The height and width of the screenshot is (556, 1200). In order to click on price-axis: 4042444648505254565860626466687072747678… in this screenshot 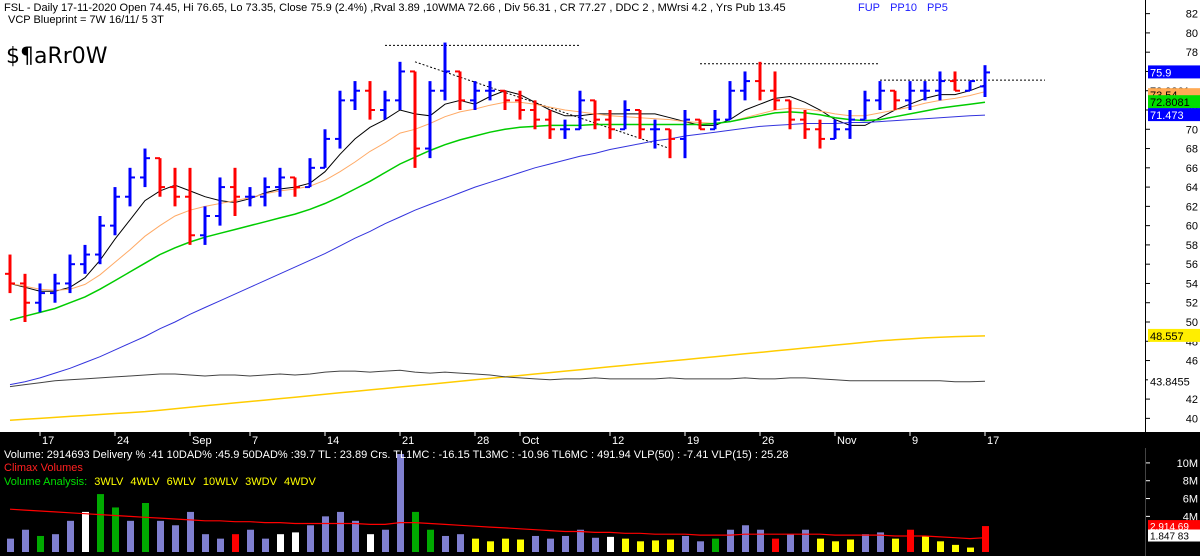, I will do `click(1172, 216)`.